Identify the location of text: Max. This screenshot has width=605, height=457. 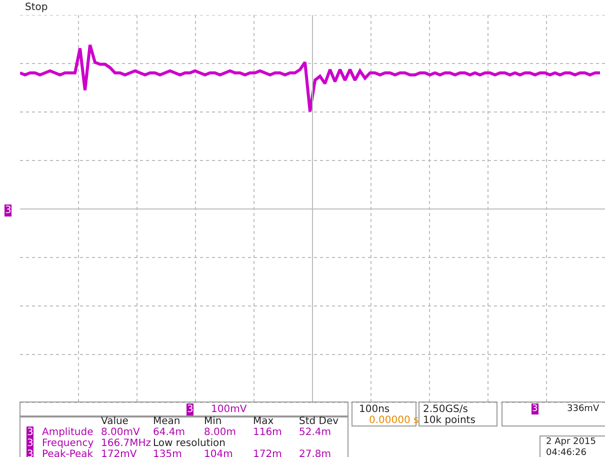
(263, 421).